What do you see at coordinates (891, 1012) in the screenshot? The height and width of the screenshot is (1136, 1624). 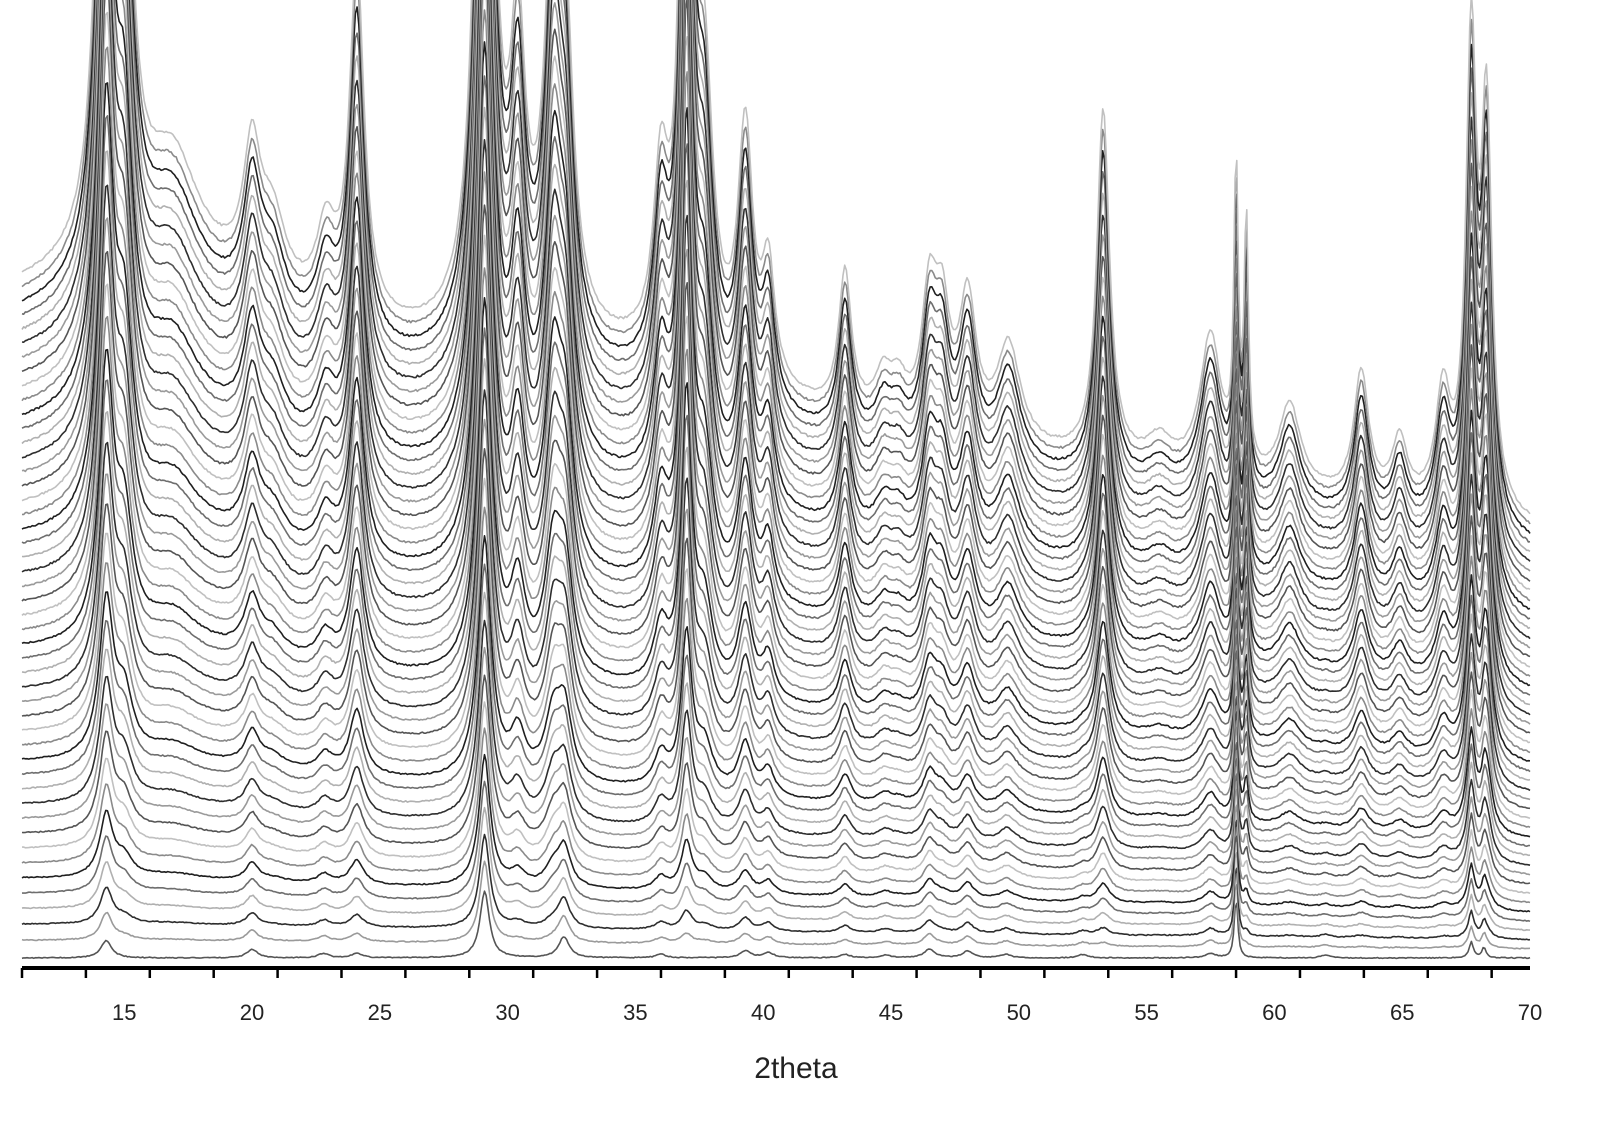 I see `x-tick-label: 45` at bounding box center [891, 1012].